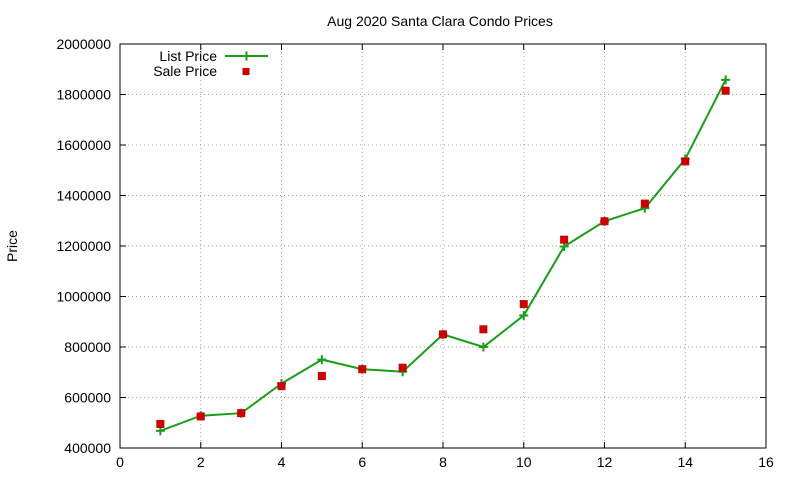  I want to click on x-tick-label: 2, so click(201, 462).